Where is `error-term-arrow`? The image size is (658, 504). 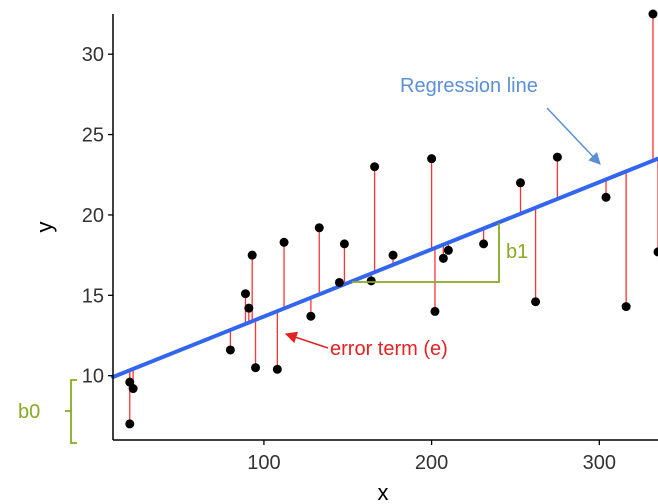 error-term-arrow is located at coordinates (306, 340).